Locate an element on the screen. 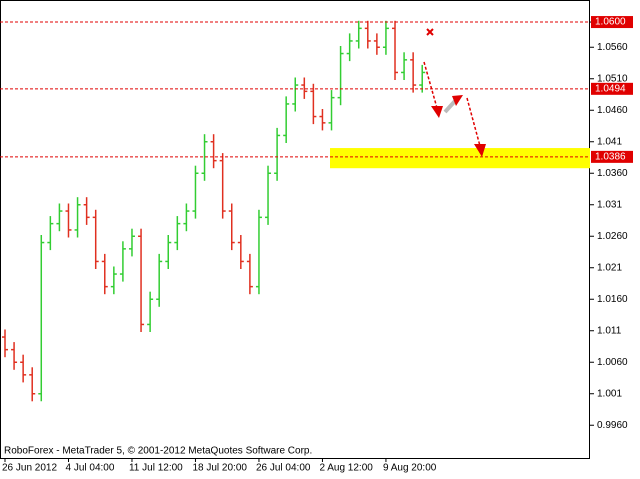 This screenshot has width=640, height=479. x-tick-label: 11 Jul 12:00 is located at coordinates (156, 468).